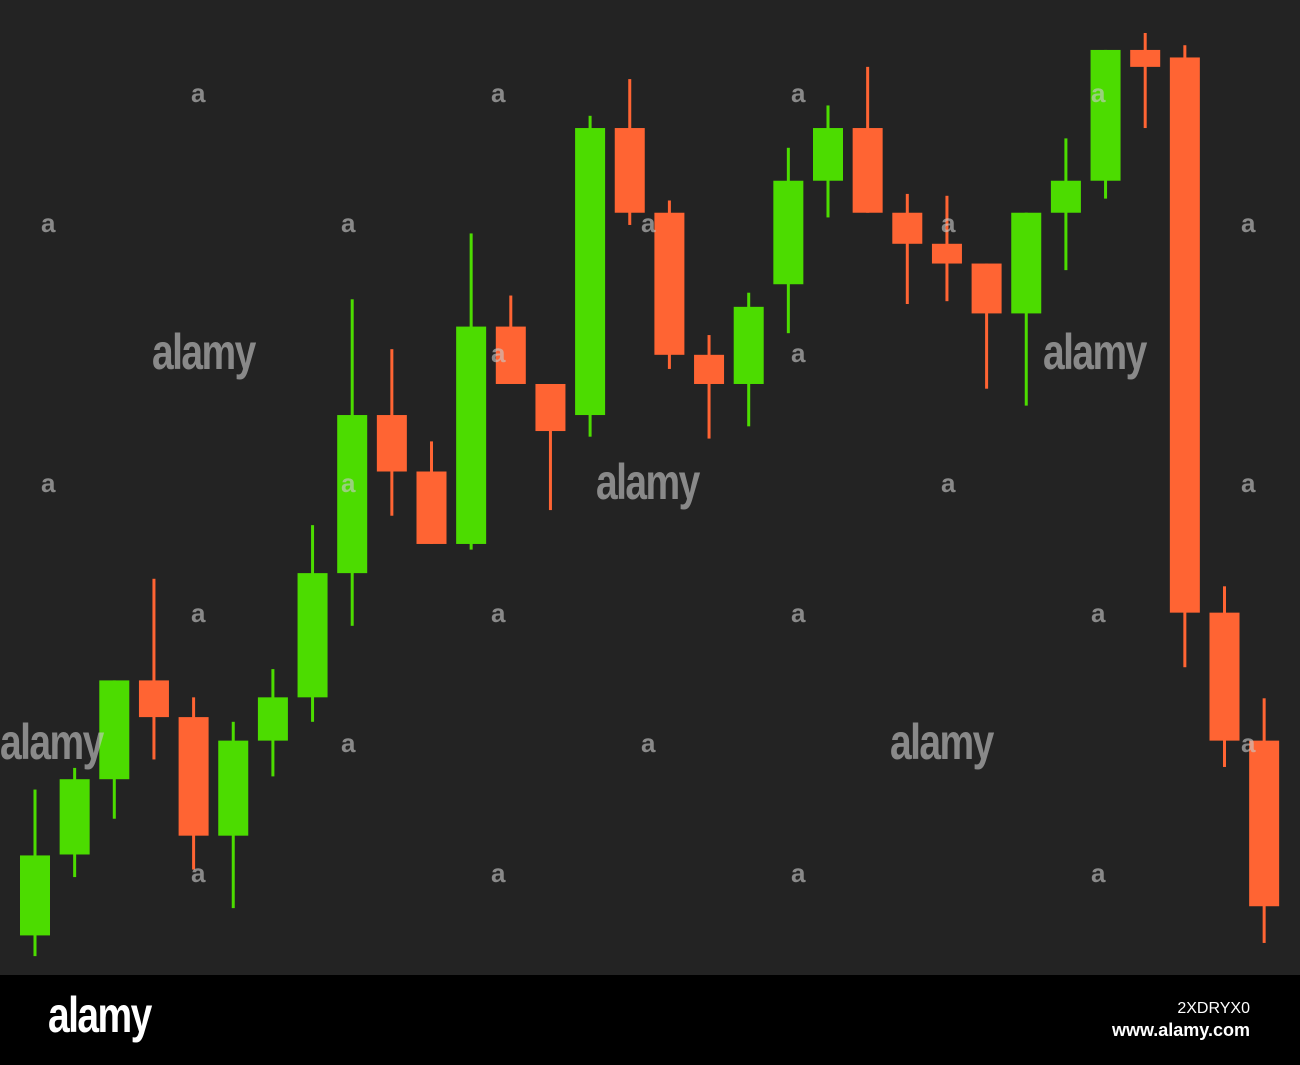 This screenshot has height=1065, width=1300. Describe the element at coordinates (100, 1015) in the screenshot. I see `footer-logo: alamy` at that location.